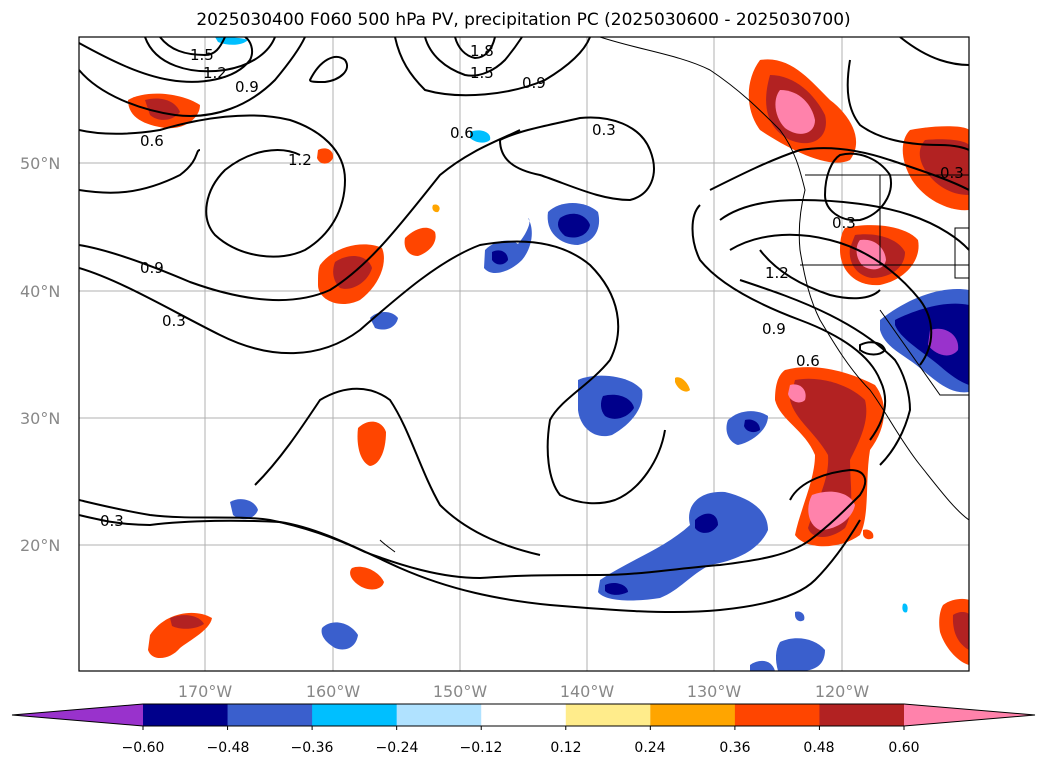  What do you see at coordinates (587, 691) in the screenshot?
I see `lon-label-140W: 140°W` at bounding box center [587, 691].